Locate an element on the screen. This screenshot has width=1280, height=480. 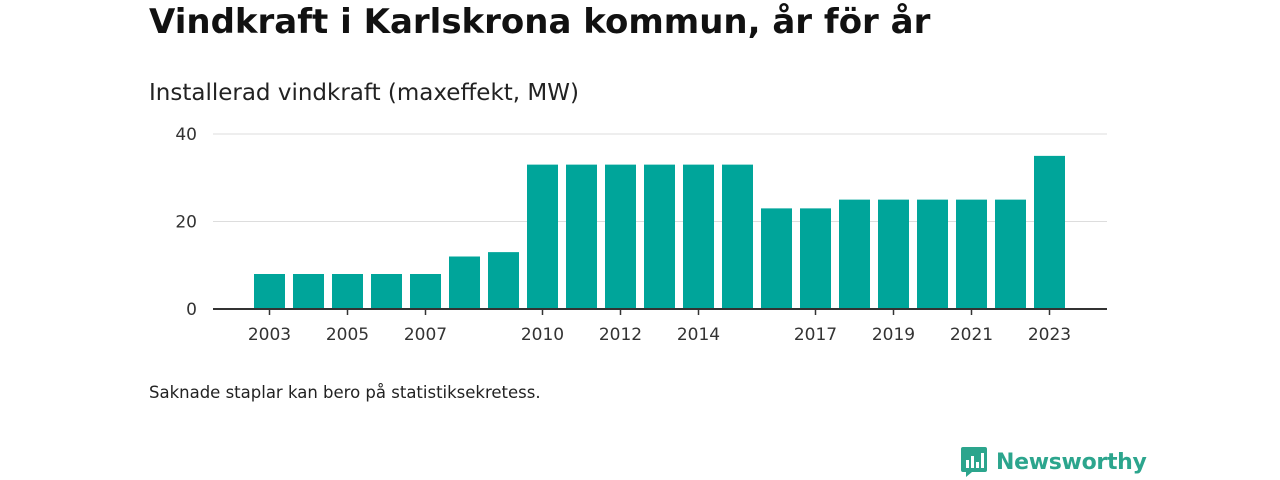
y-tick-label: 40 is located at coordinates (186, 135).